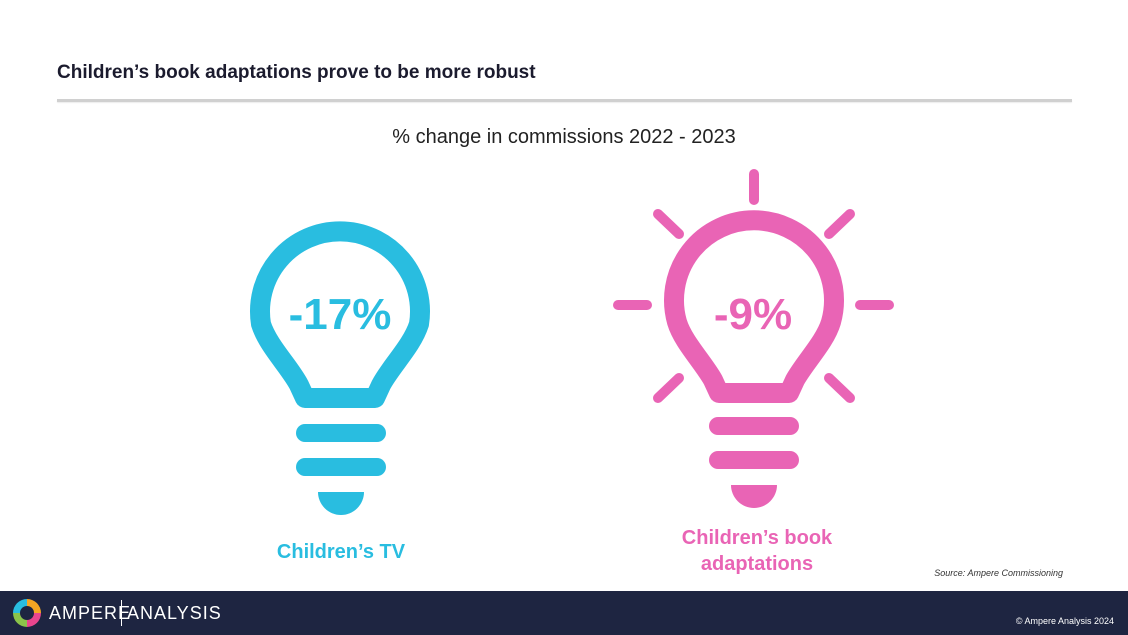 This screenshot has width=1128, height=635. Describe the element at coordinates (121, 613) in the screenshot. I see `brand-divider` at that location.